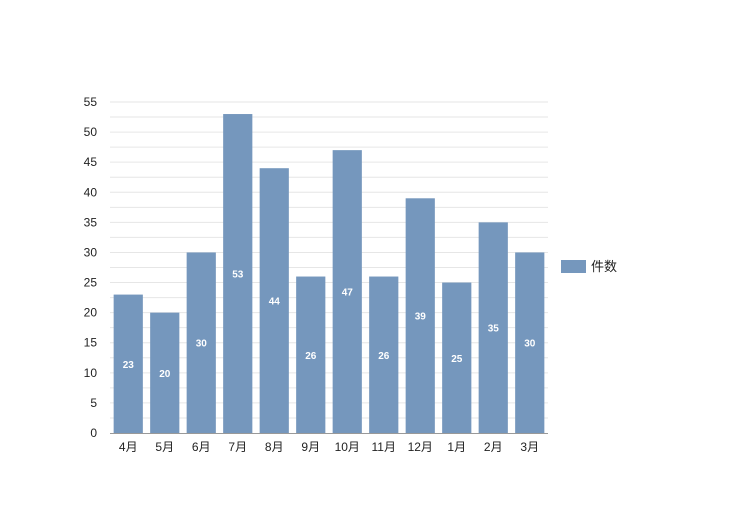  I want to click on x-tick-label: 9月, so click(310, 447).